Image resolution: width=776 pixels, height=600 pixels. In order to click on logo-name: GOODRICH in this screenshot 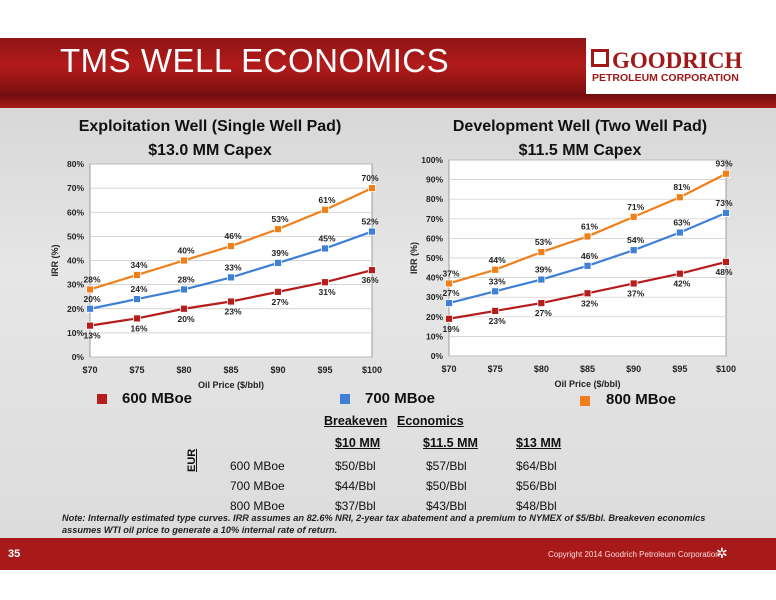, I will do `click(677, 60)`.